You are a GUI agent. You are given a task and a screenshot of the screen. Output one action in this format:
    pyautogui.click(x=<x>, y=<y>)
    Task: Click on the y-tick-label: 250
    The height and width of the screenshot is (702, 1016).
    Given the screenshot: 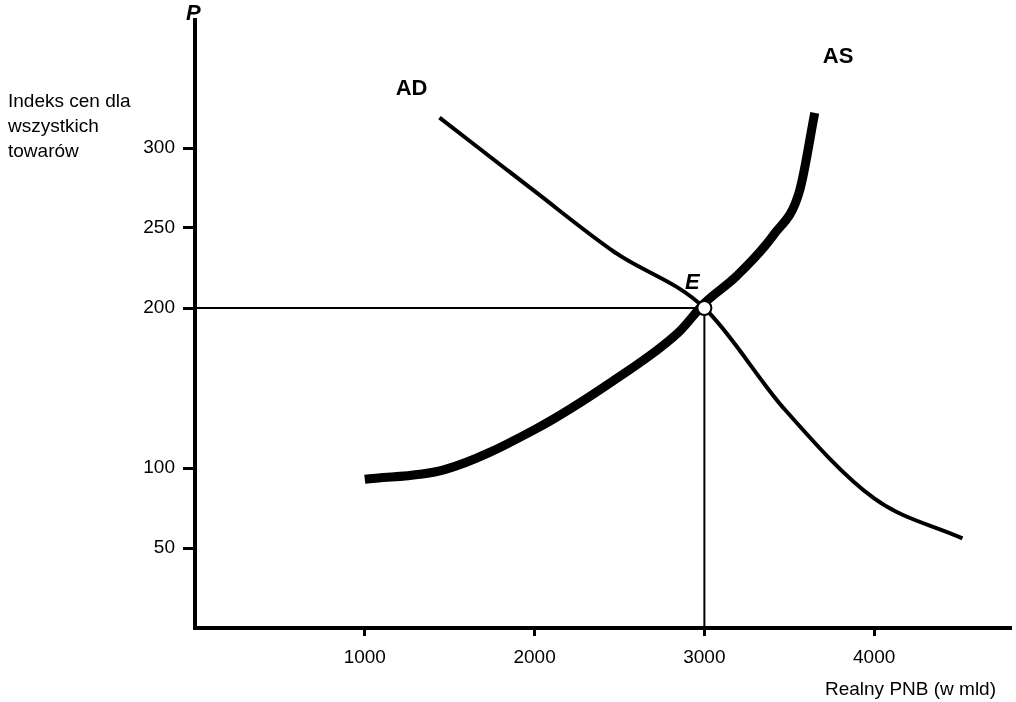 What is the action you would take?
    pyautogui.click(x=159, y=227)
    